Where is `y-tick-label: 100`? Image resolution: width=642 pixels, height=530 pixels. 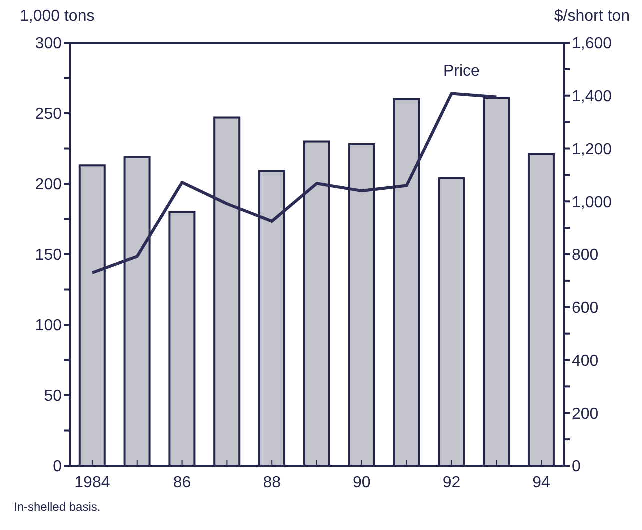
y-tick-label: 100 is located at coordinates (48, 326).